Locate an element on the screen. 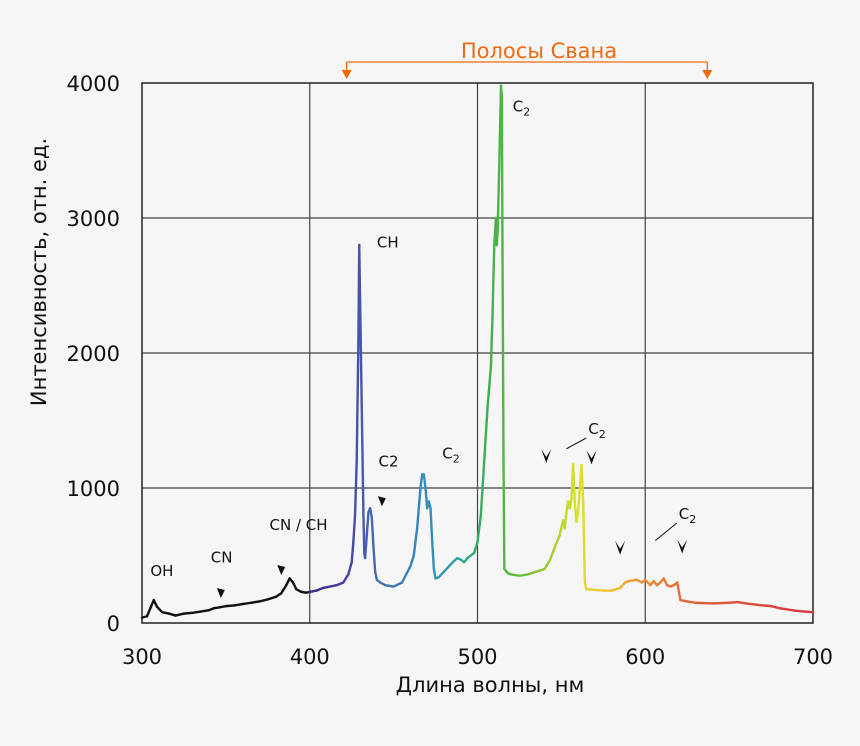 Image resolution: width=860 pixels, height=746 pixels. bracket-right-arrow is located at coordinates (707, 74).